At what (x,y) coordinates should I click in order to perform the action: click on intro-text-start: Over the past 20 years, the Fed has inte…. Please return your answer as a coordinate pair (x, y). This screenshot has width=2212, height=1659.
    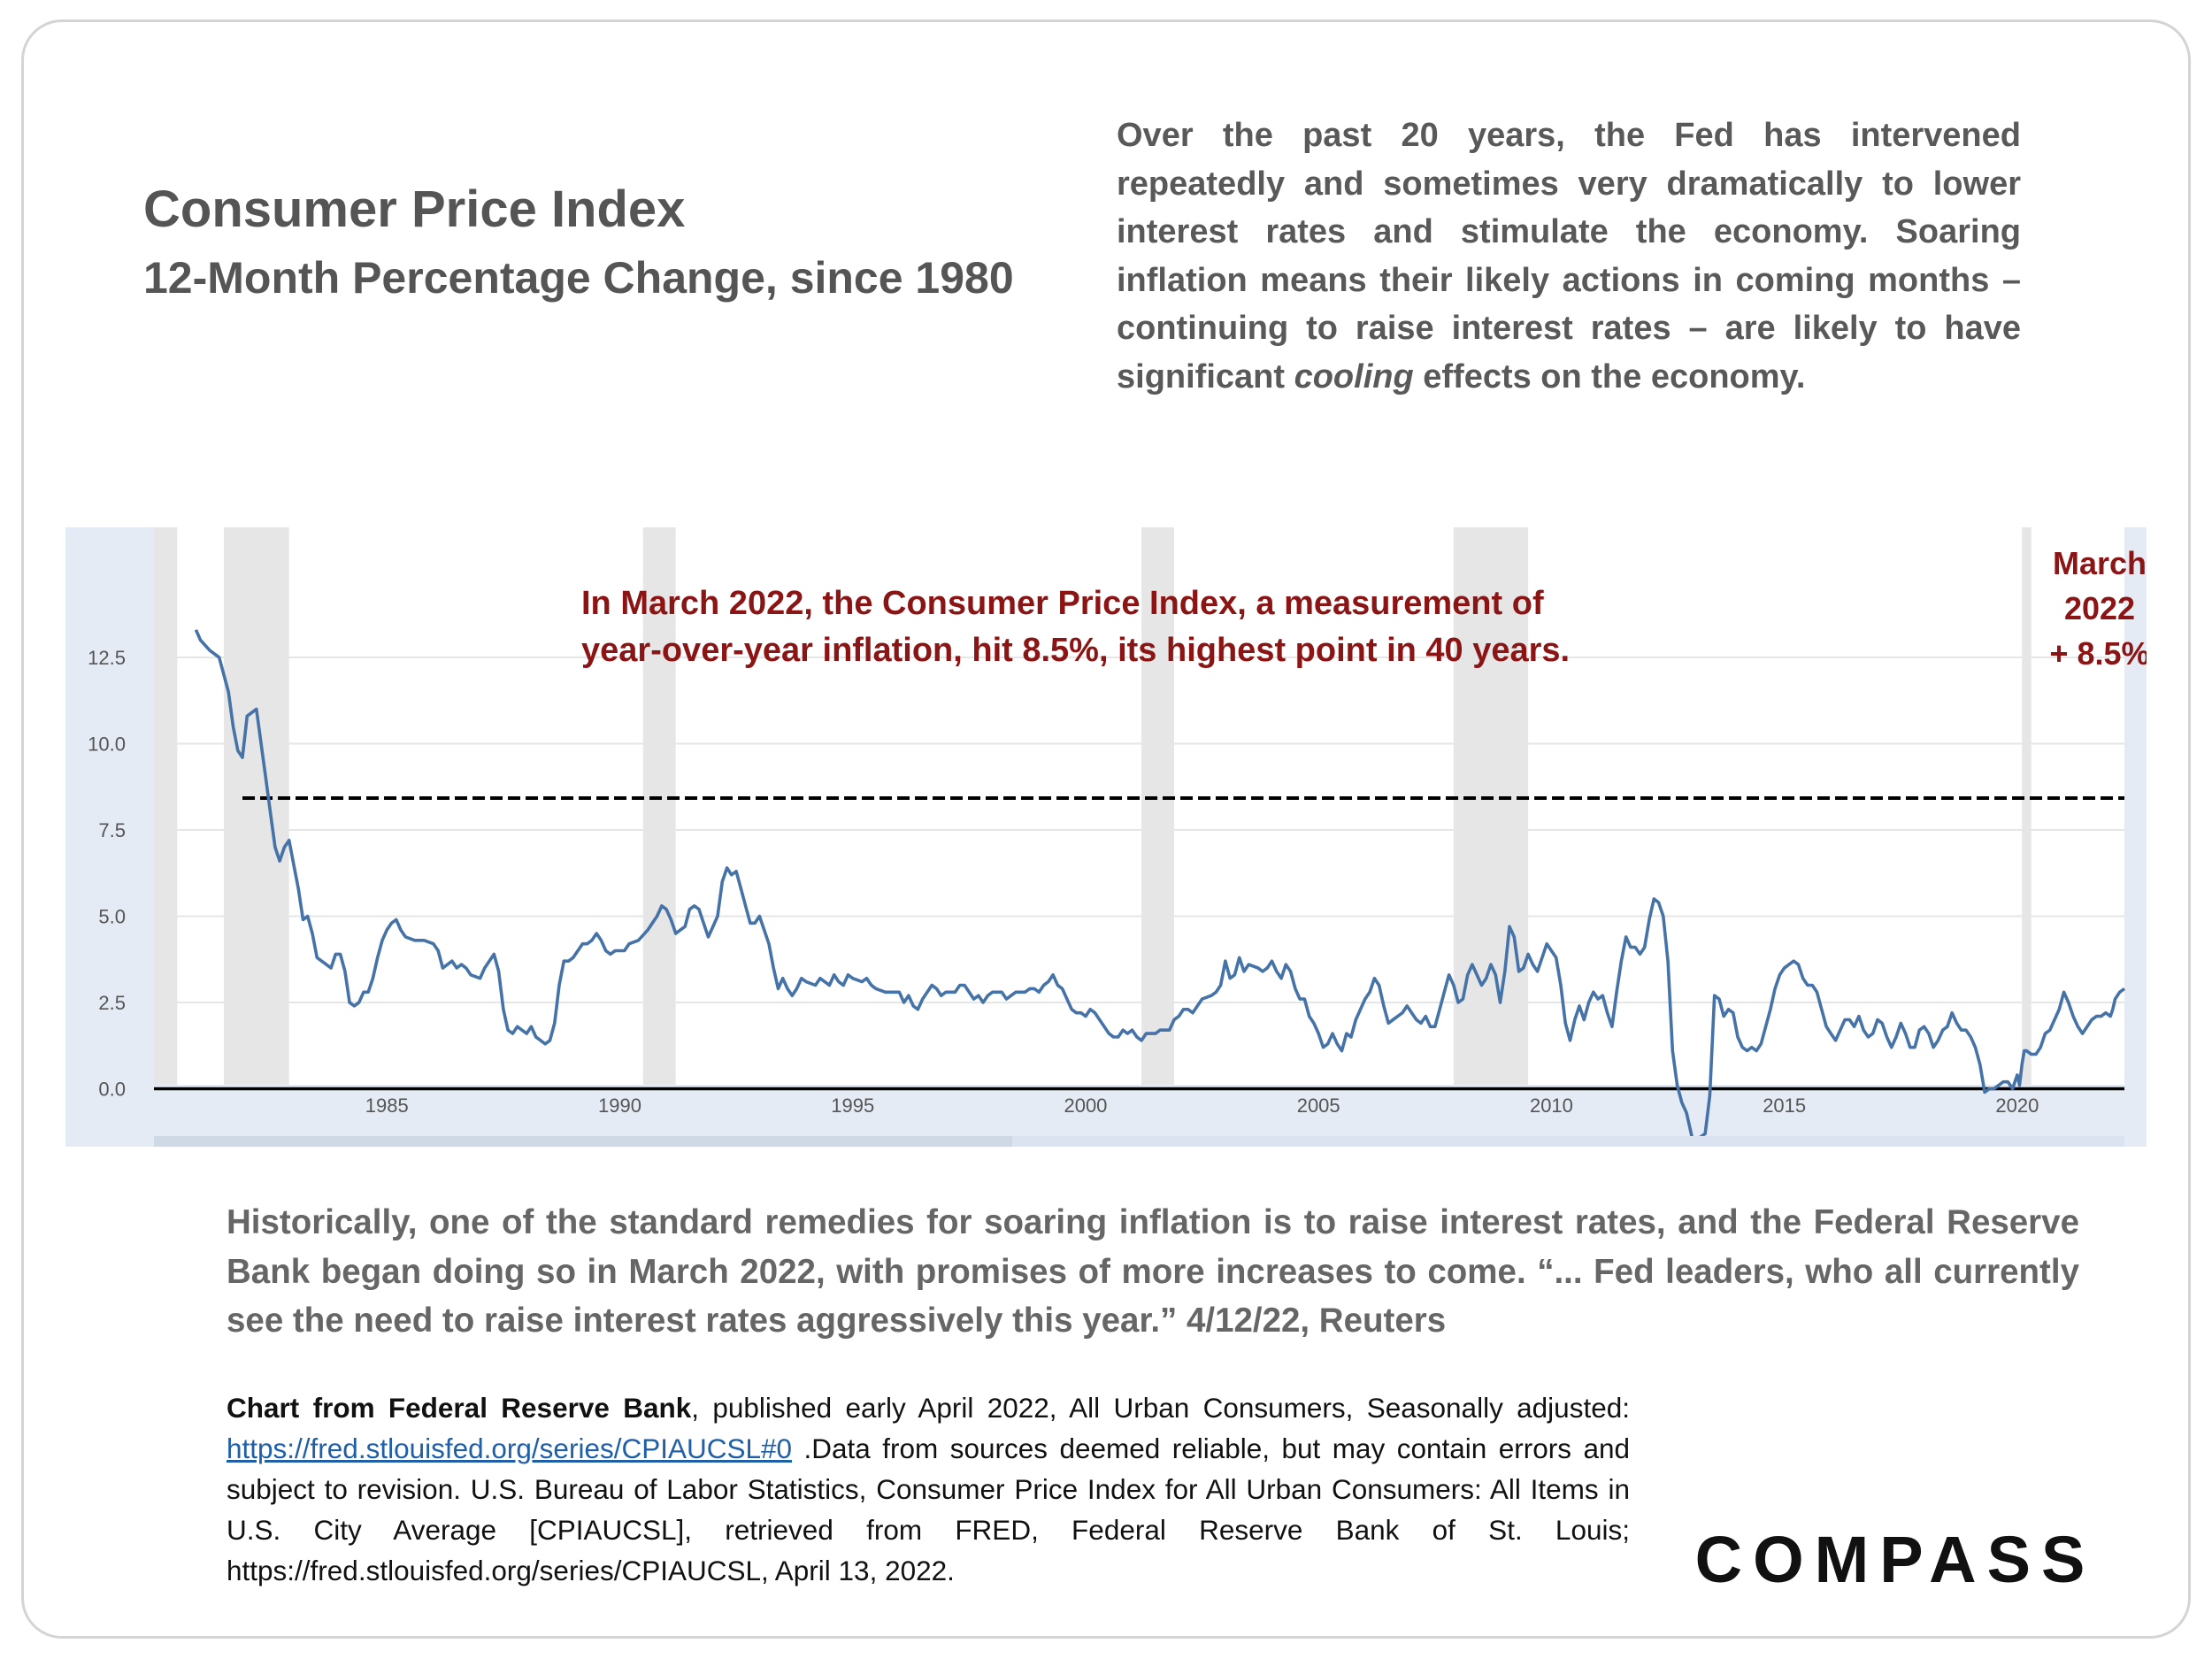
    Looking at the image, I should click on (1569, 256).